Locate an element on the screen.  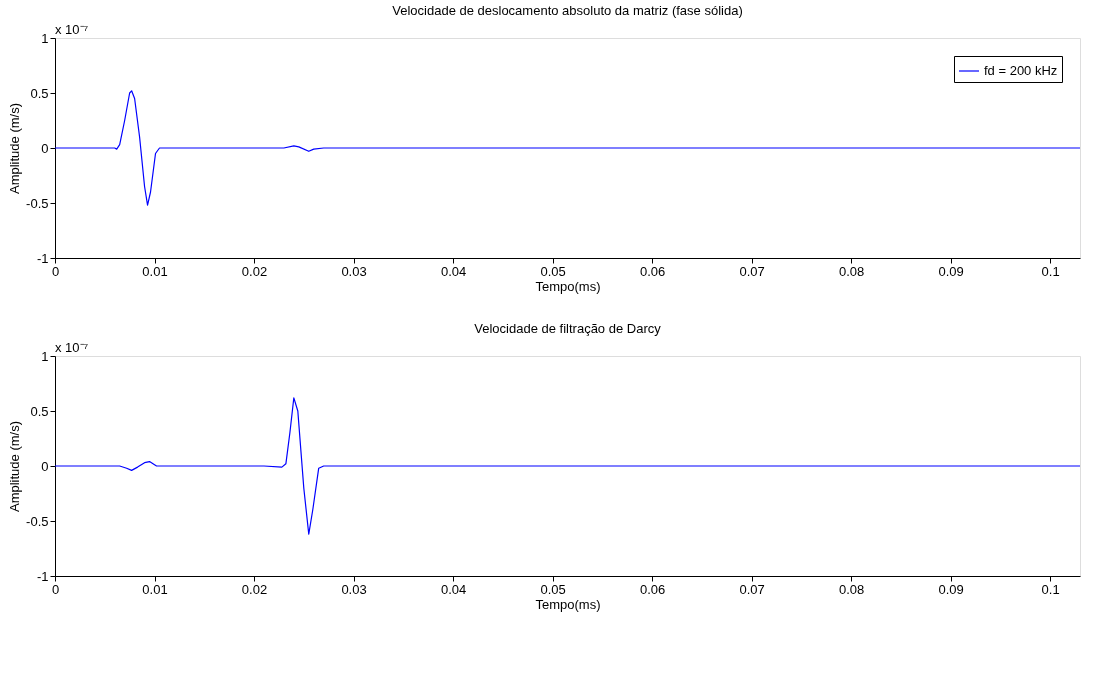
chart-title: Velocidade de filtração de Darcy is located at coordinates (568, 328).